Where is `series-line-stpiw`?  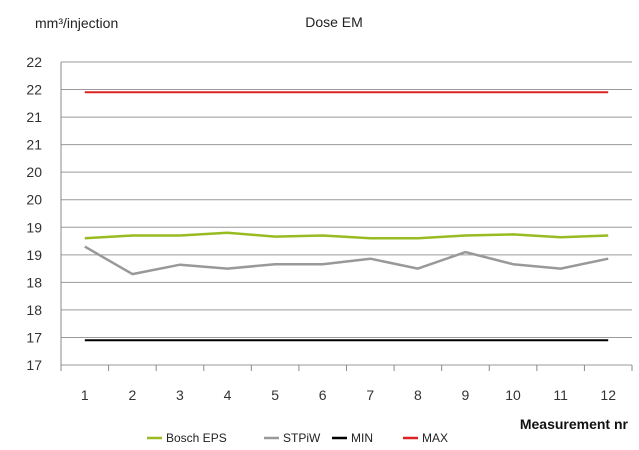
series-line-stpiw is located at coordinates (346, 260).